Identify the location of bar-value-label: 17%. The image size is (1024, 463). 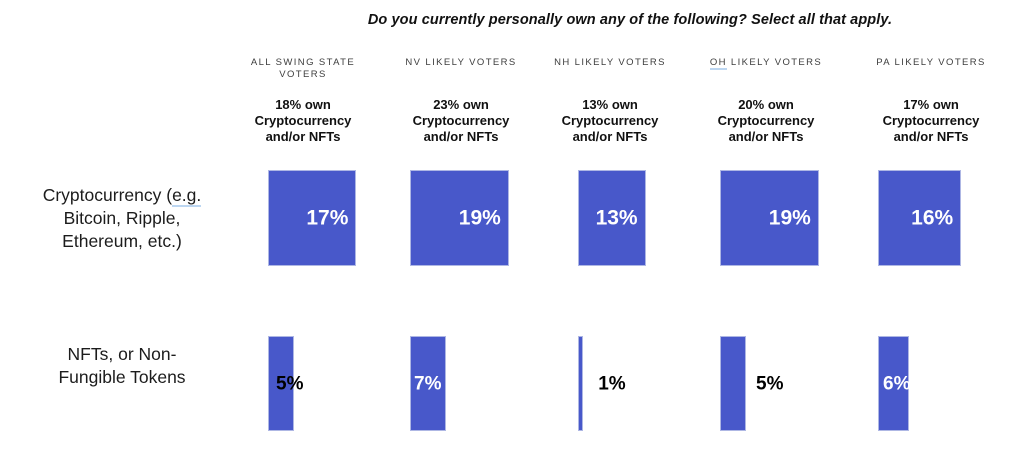
(327, 218).